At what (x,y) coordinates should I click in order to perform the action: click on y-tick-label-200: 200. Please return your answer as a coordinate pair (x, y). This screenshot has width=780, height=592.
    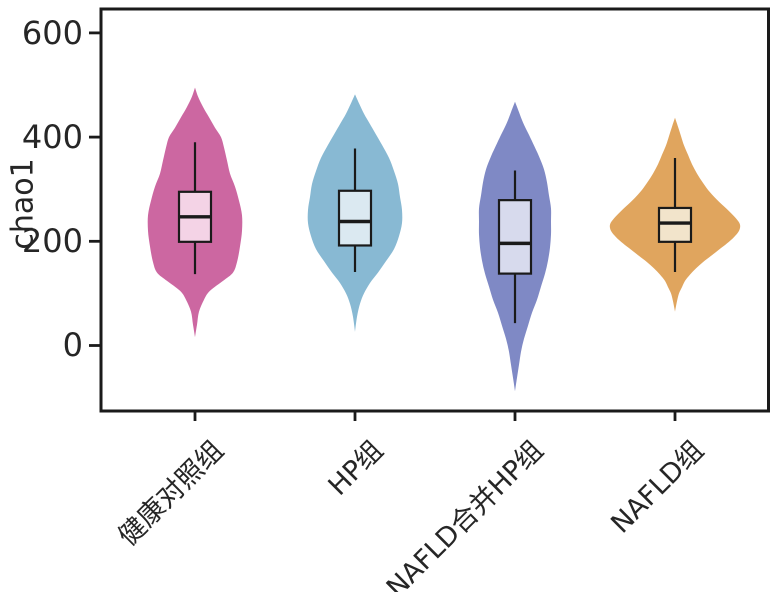
    Looking at the image, I should click on (52, 241).